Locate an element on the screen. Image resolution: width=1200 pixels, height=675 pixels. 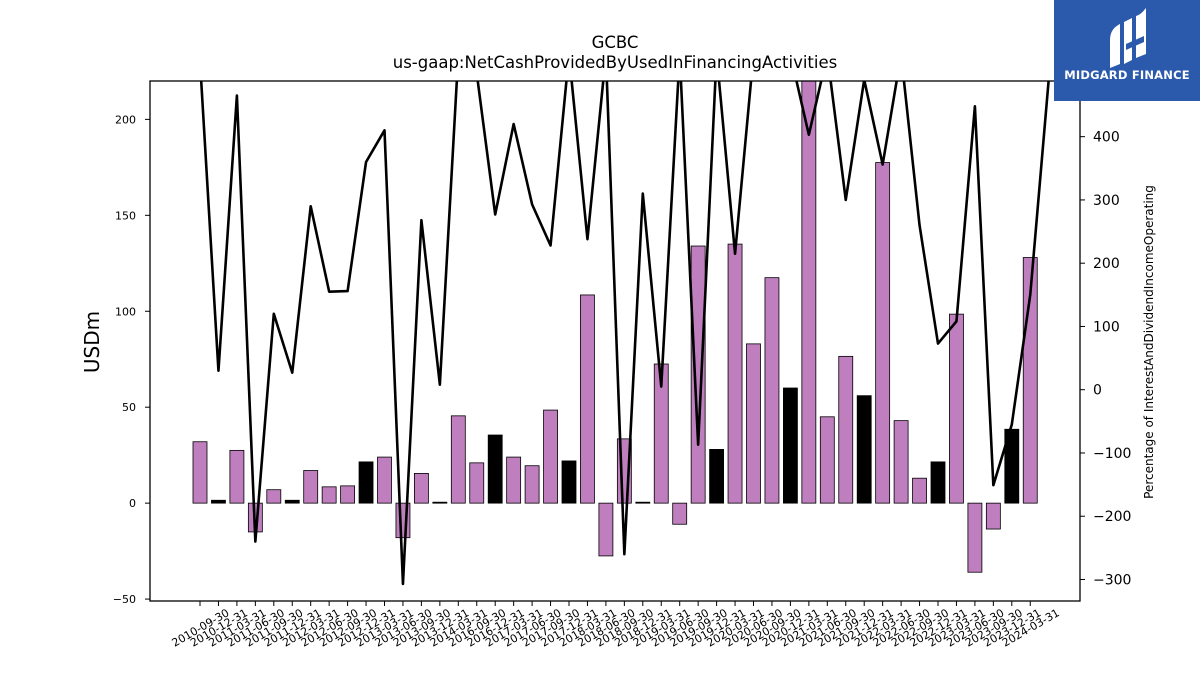
brand-logo: MIDGARD FINANCE is located at coordinates (1127, 50).